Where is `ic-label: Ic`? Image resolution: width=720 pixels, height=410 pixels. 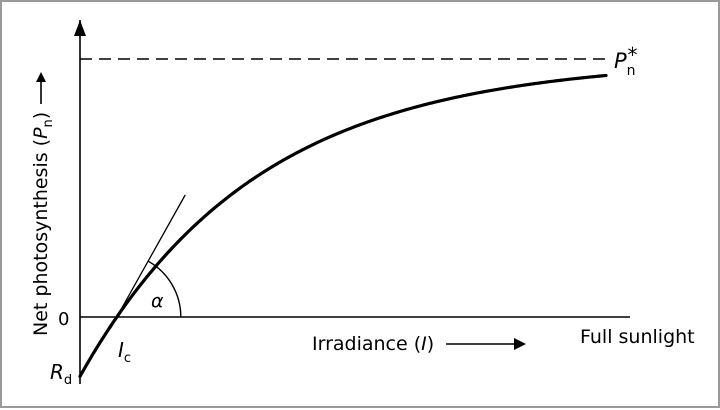 ic-label: Ic is located at coordinates (124, 352).